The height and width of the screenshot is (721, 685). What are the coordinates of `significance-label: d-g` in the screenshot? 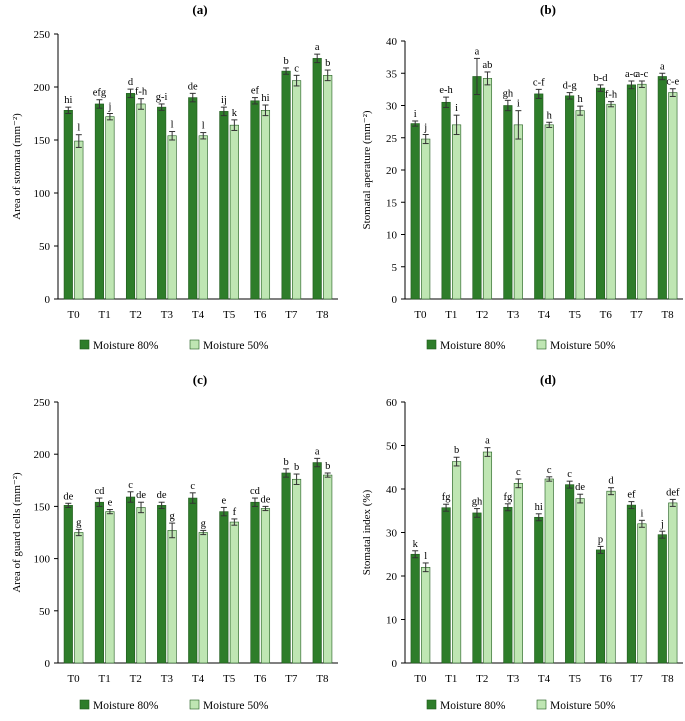 It's located at (570, 86).